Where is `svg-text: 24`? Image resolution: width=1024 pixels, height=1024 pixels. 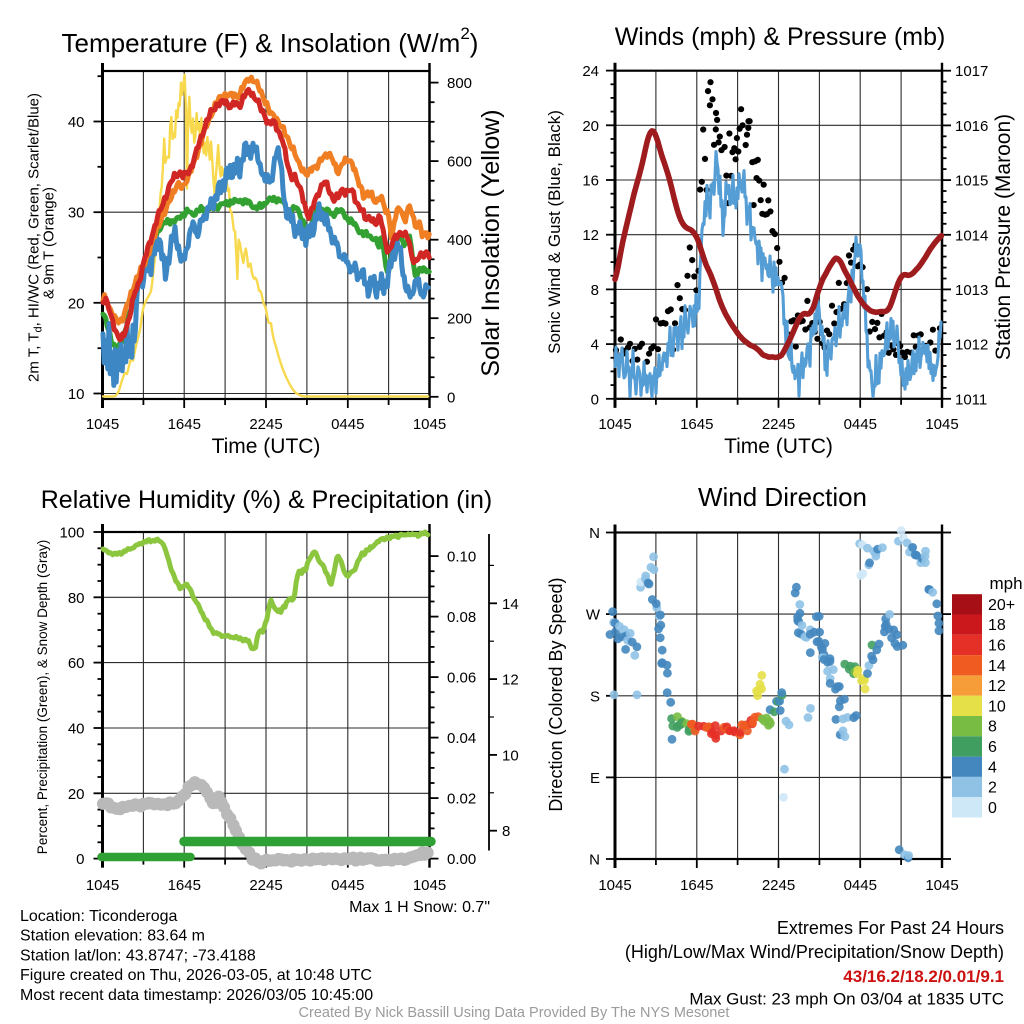
svg-text: 24 is located at coordinates (590, 71).